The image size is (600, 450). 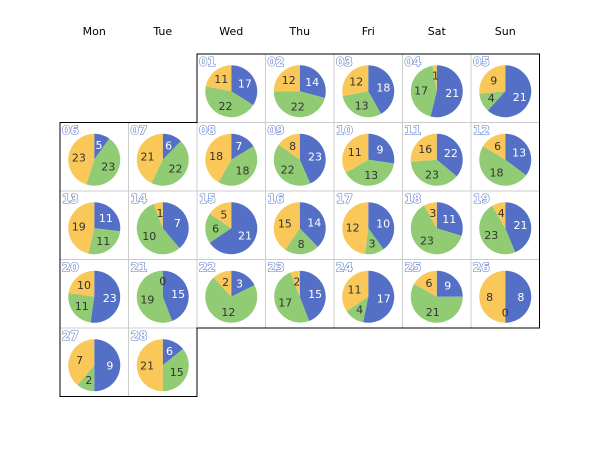 I want to click on day-number: 12, so click(x=481, y=131).